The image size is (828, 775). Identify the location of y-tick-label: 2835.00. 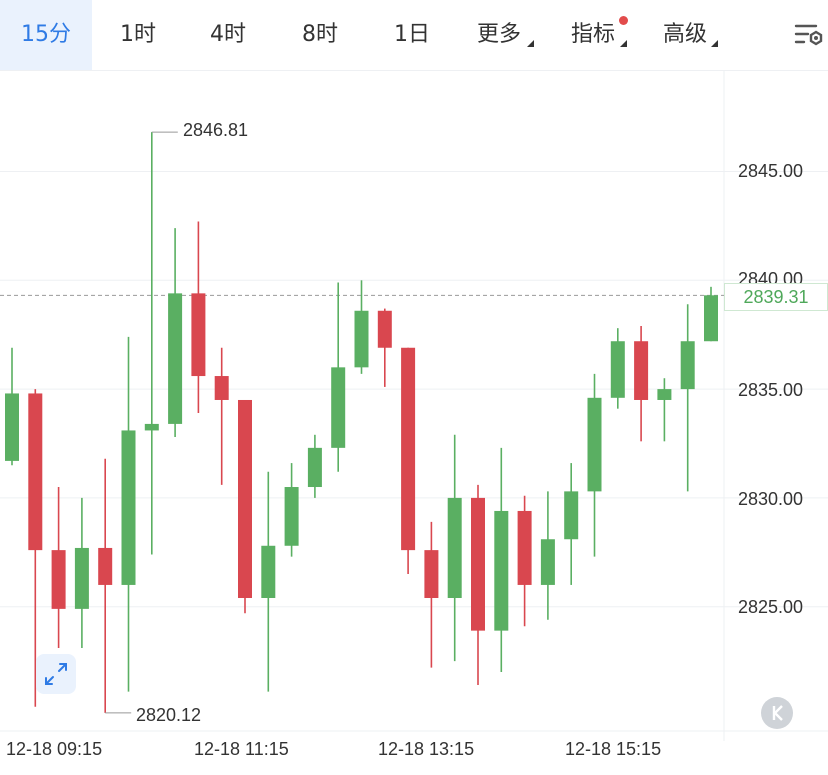
(771, 390).